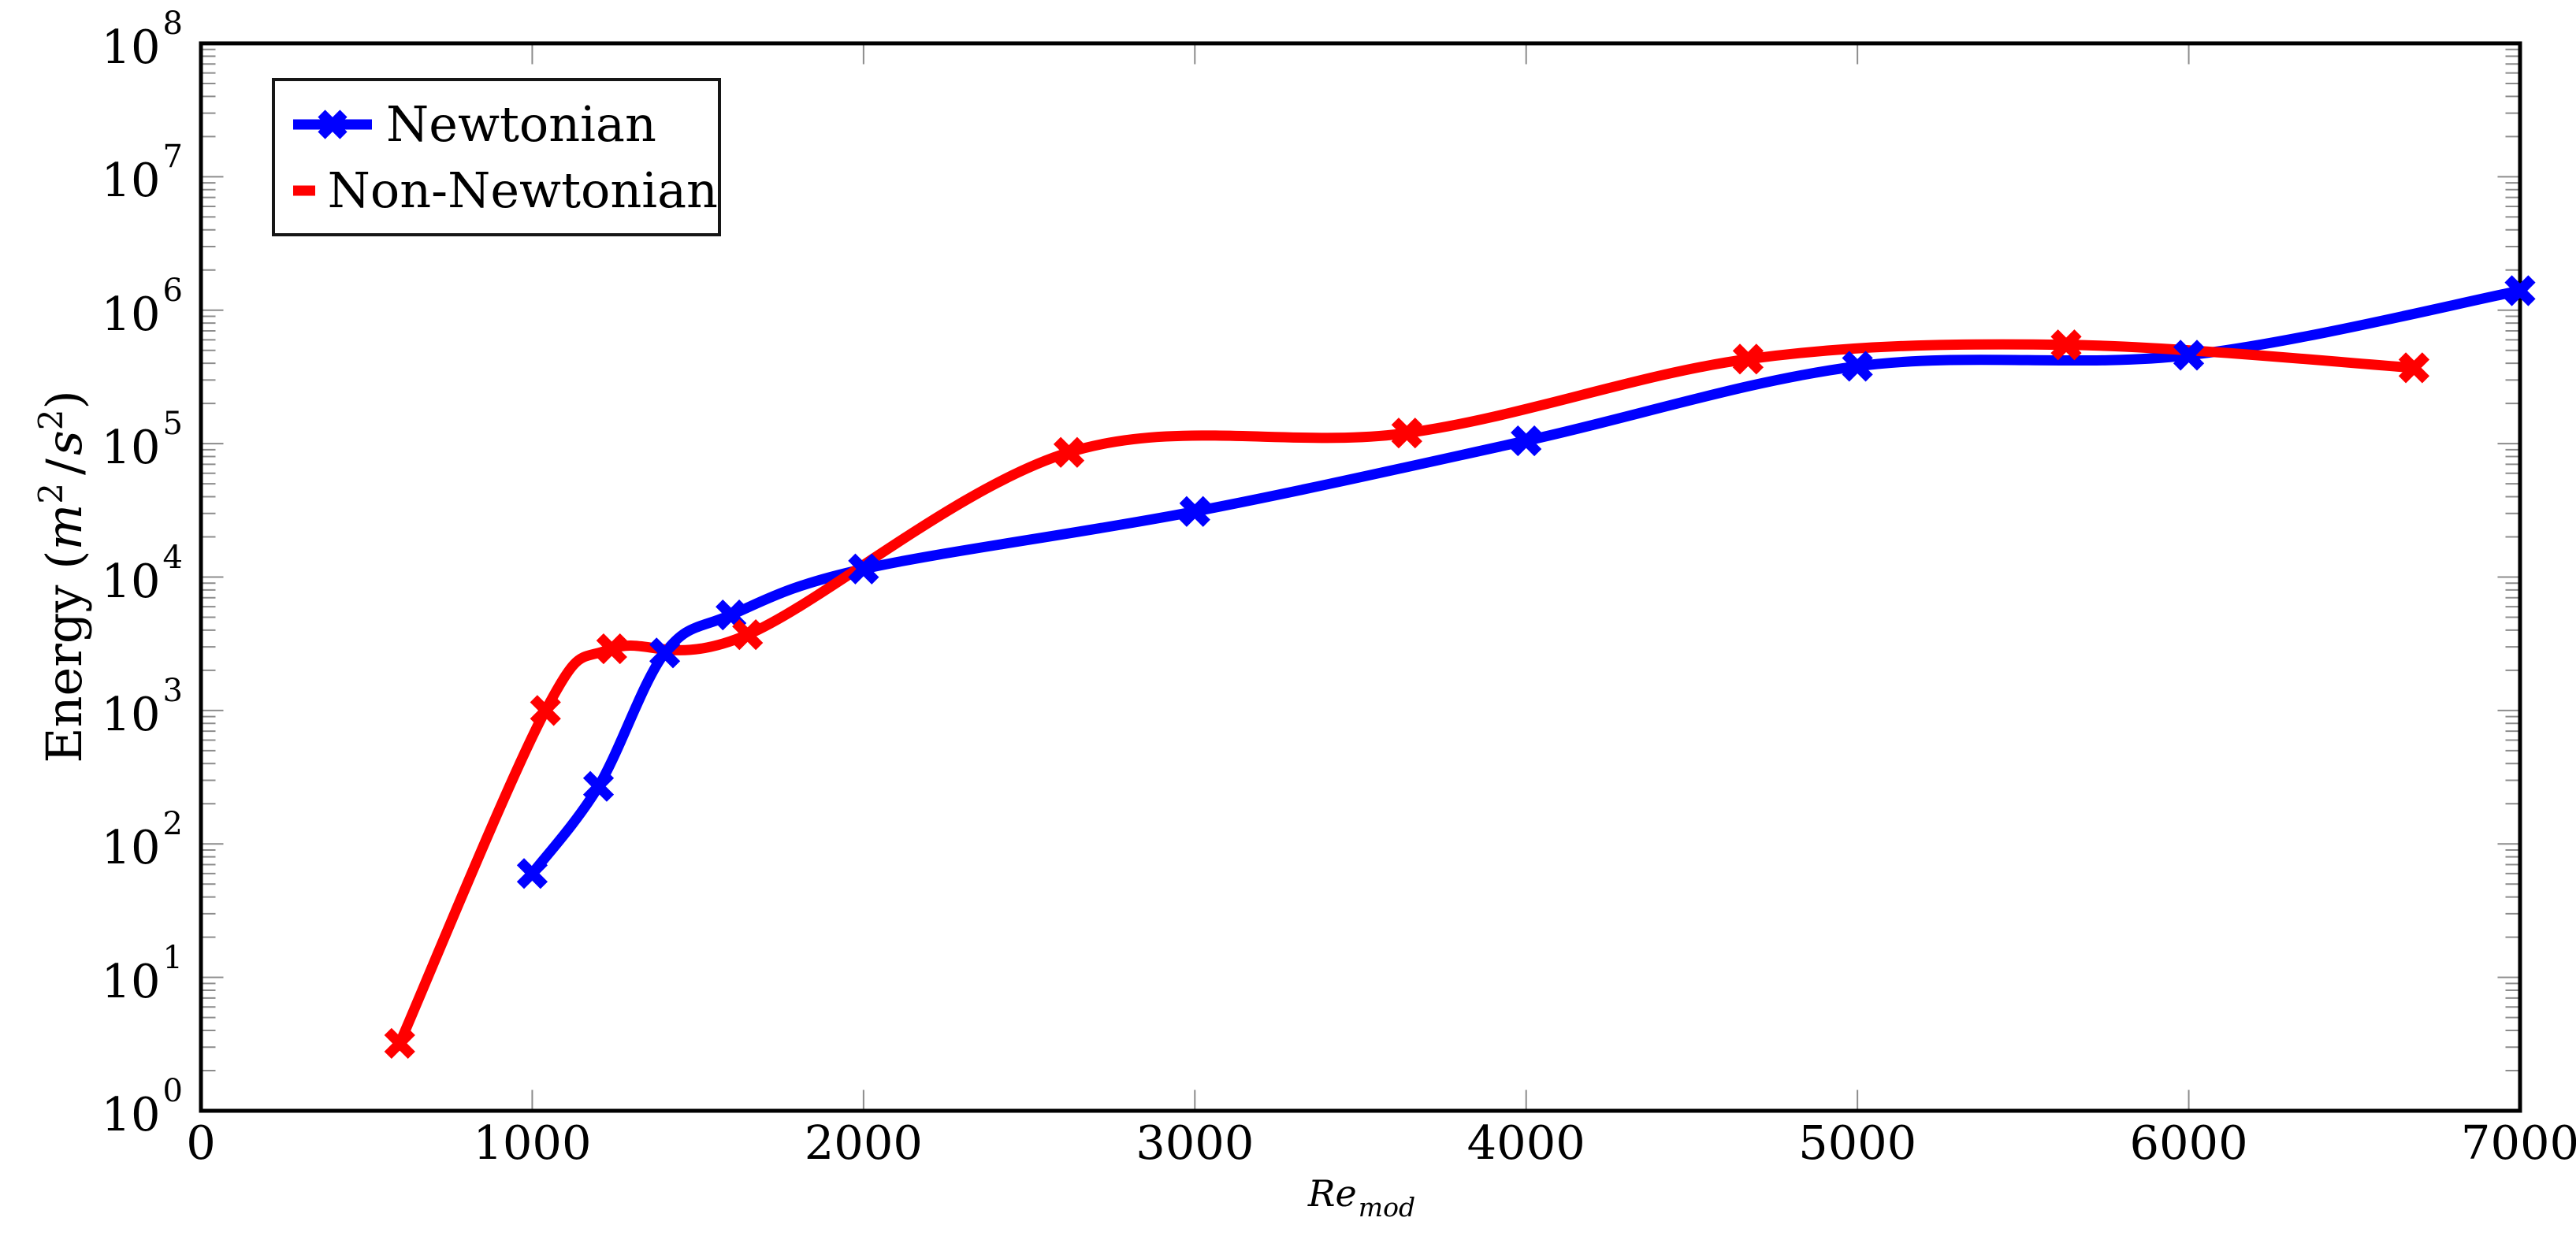 This screenshot has height=1251, width=2576. Describe the element at coordinates (172, 957) in the screenshot. I see `y-tick-exponent: 1` at that location.